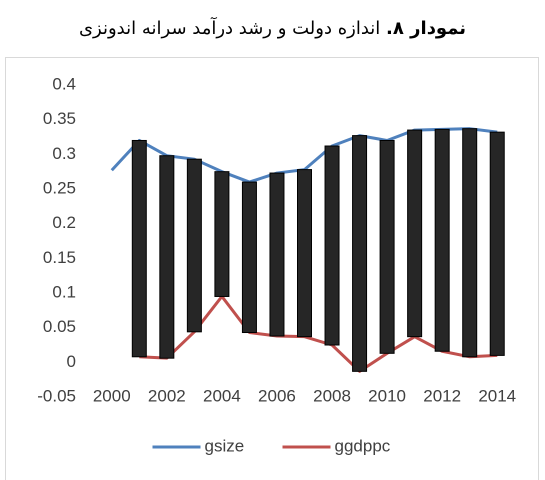  What do you see at coordinates (442, 395) in the screenshot?
I see `x-tick-label: 2012` at bounding box center [442, 395].